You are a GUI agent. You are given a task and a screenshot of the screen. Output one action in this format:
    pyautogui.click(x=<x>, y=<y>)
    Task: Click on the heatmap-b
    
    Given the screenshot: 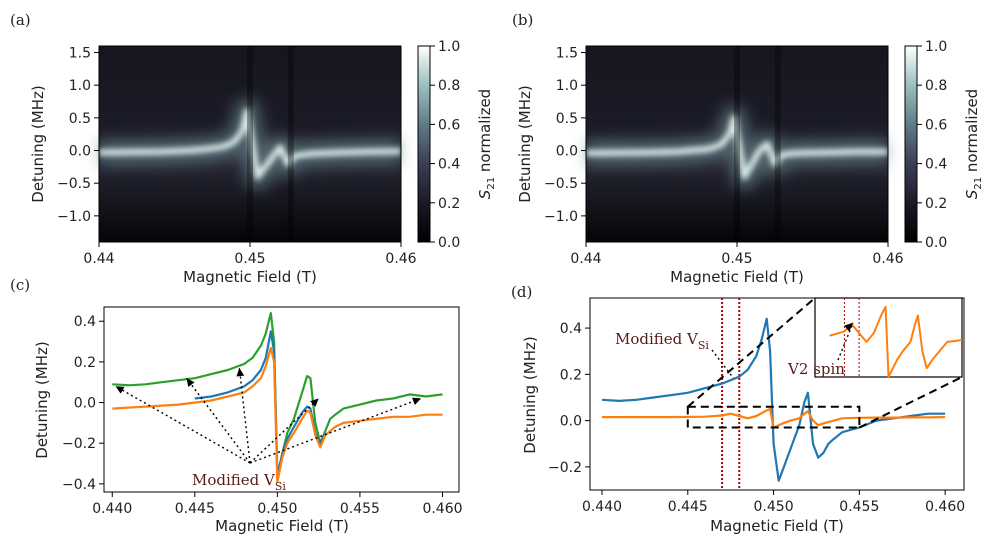 What is the action you would take?
    pyautogui.click(x=736, y=144)
    